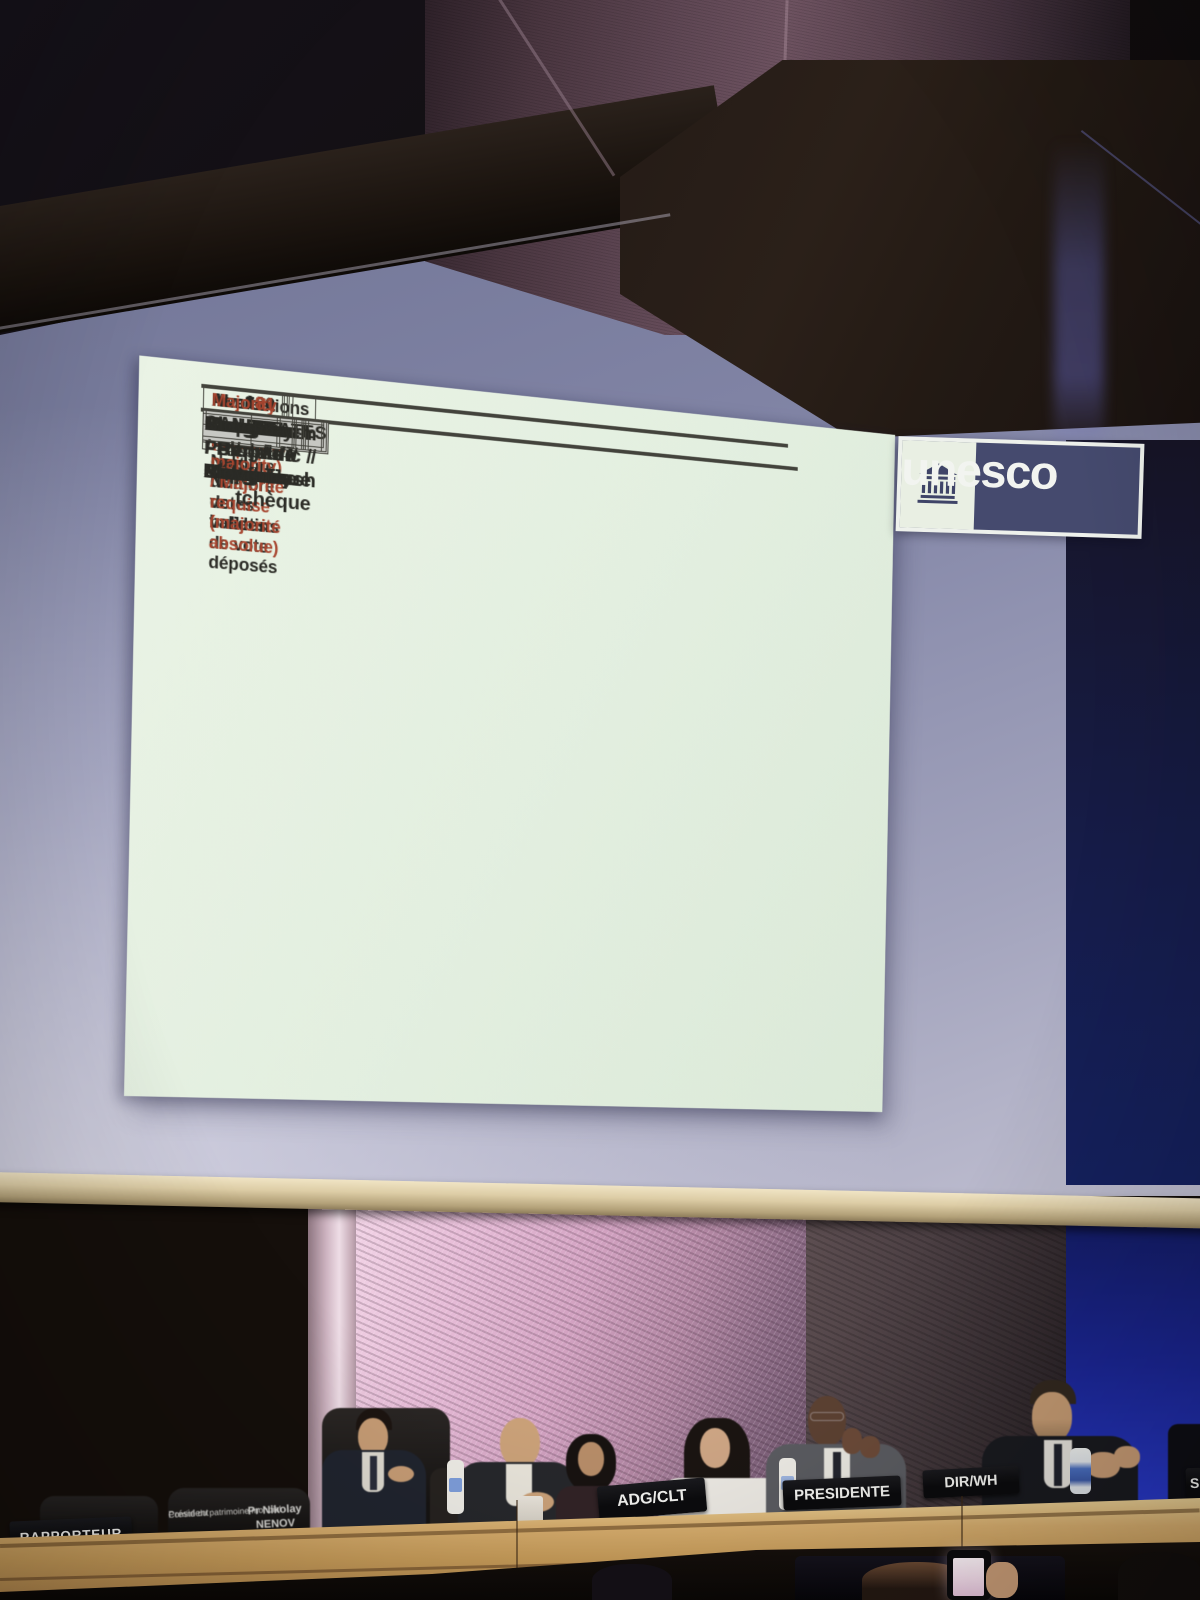 The width and height of the screenshot is (1200, 1600). What do you see at coordinates (1079, 297) in the screenshot?
I see `blue-light-streak` at bounding box center [1079, 297].